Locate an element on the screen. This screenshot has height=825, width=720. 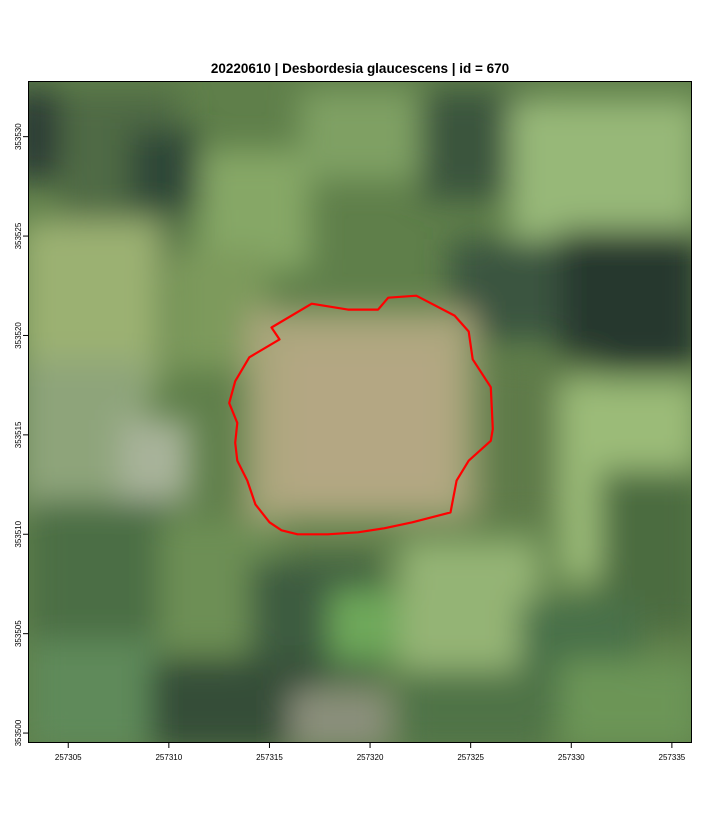
x-tick-label: 257320 is located at coordinates (370, 757).